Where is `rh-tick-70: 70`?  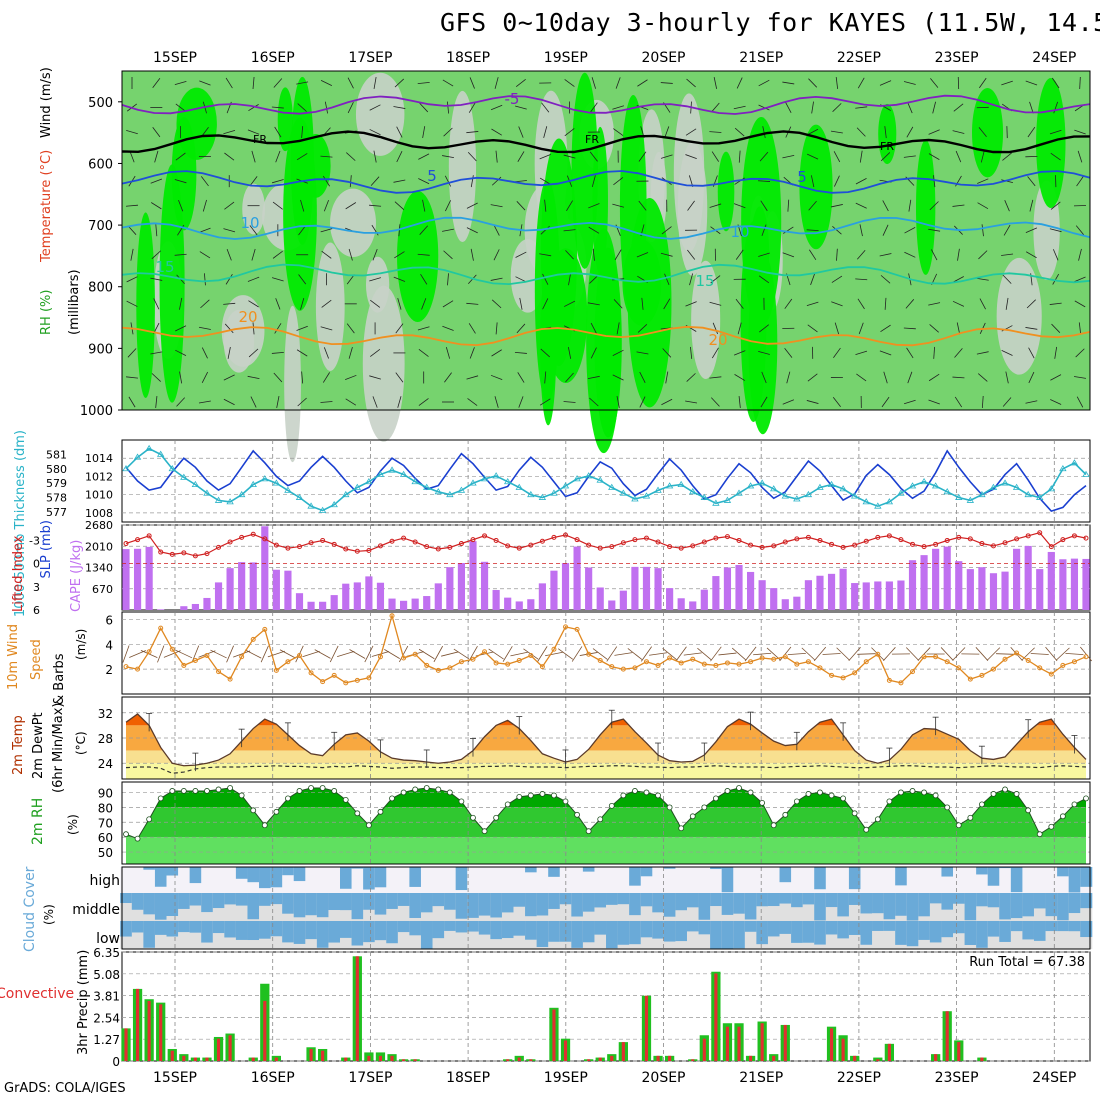 rh-tick-70: 70 is located at coordinates (105, 823).